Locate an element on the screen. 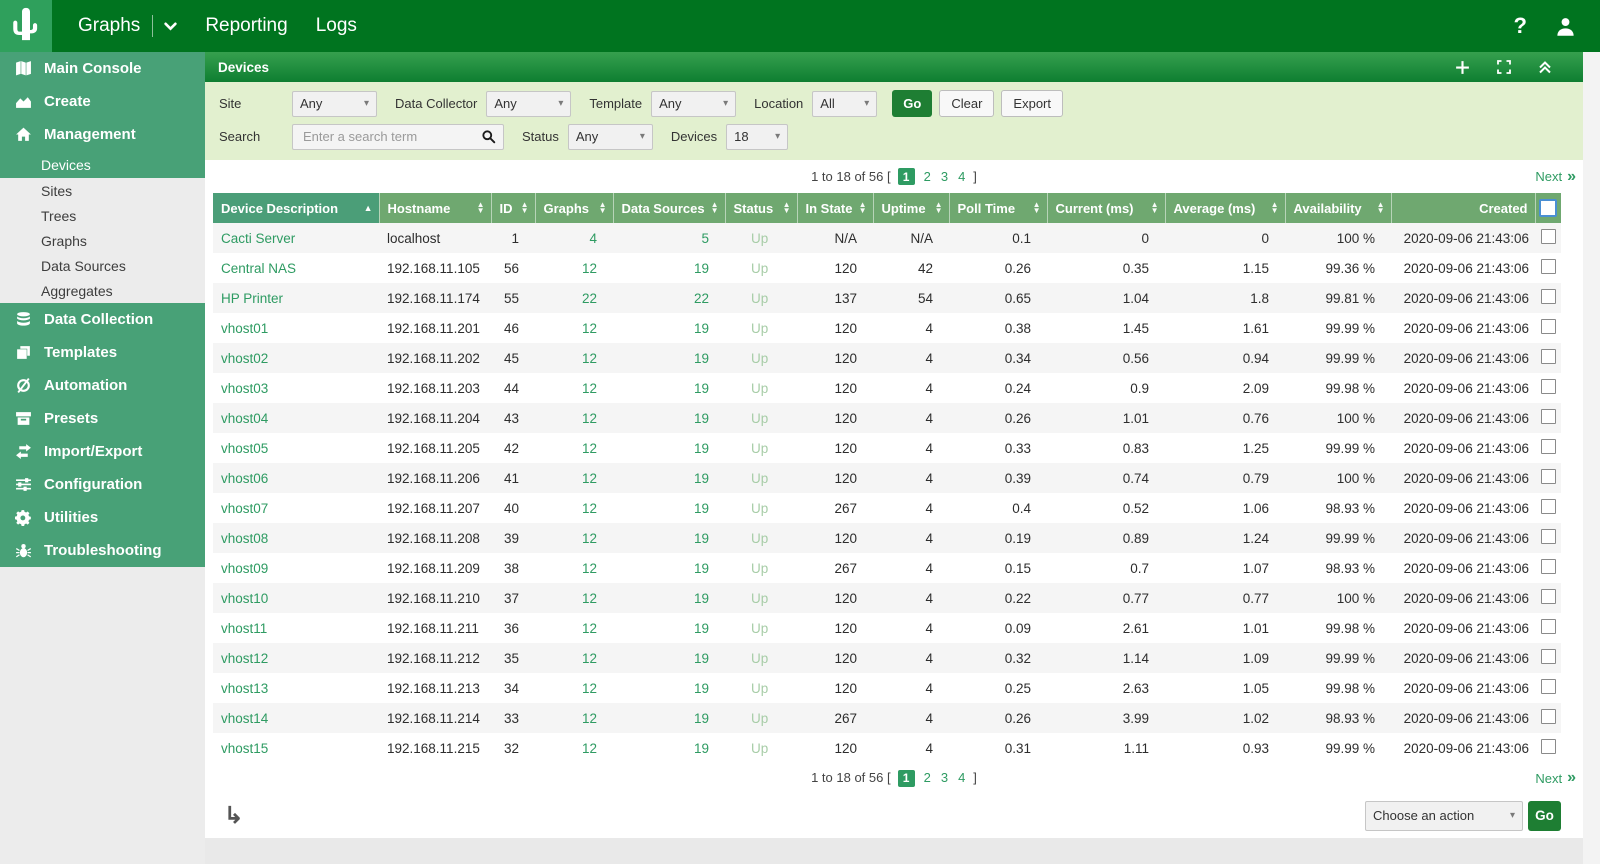  chevron-down-icon is located at coordinates (166, 26).